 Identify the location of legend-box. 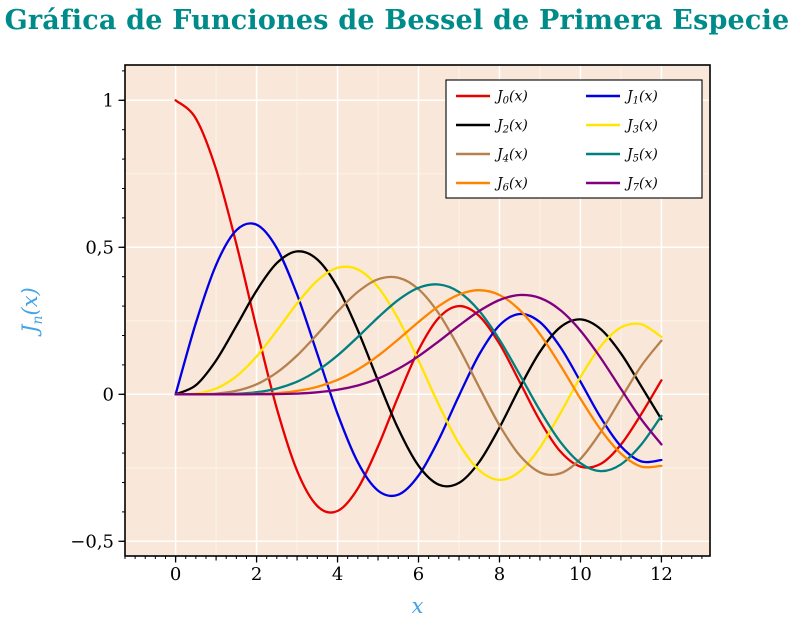
(574, 139).